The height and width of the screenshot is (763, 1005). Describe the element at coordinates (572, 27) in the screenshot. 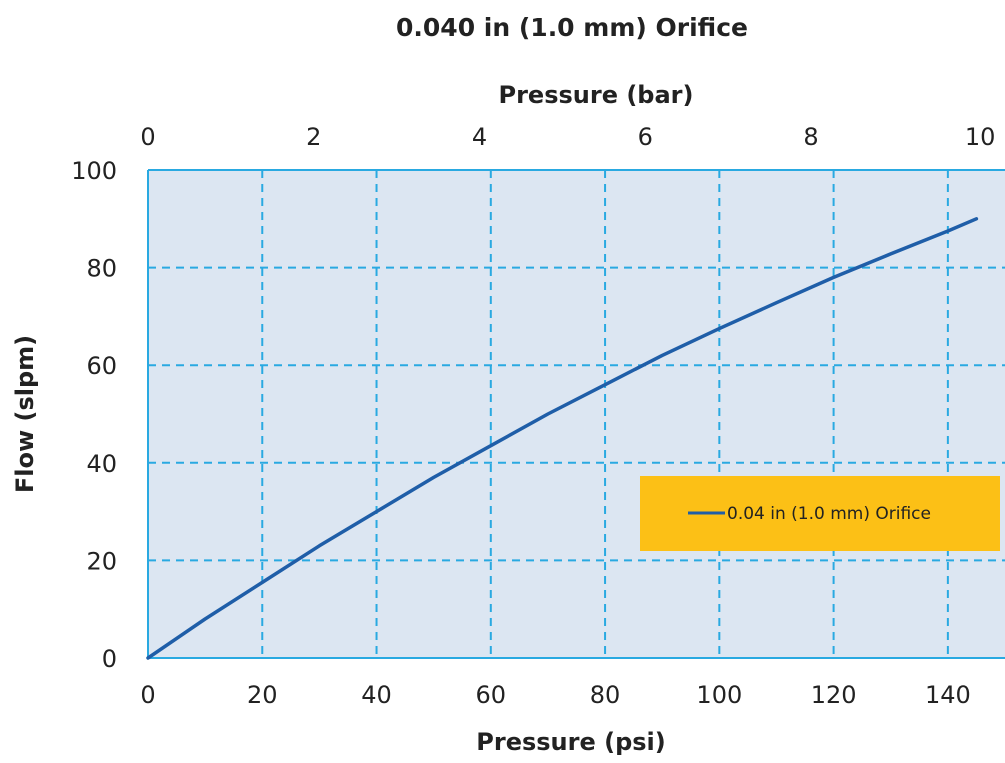

I see `chart-title: 0.040 in (1.0 mm) Orifice` at that location.